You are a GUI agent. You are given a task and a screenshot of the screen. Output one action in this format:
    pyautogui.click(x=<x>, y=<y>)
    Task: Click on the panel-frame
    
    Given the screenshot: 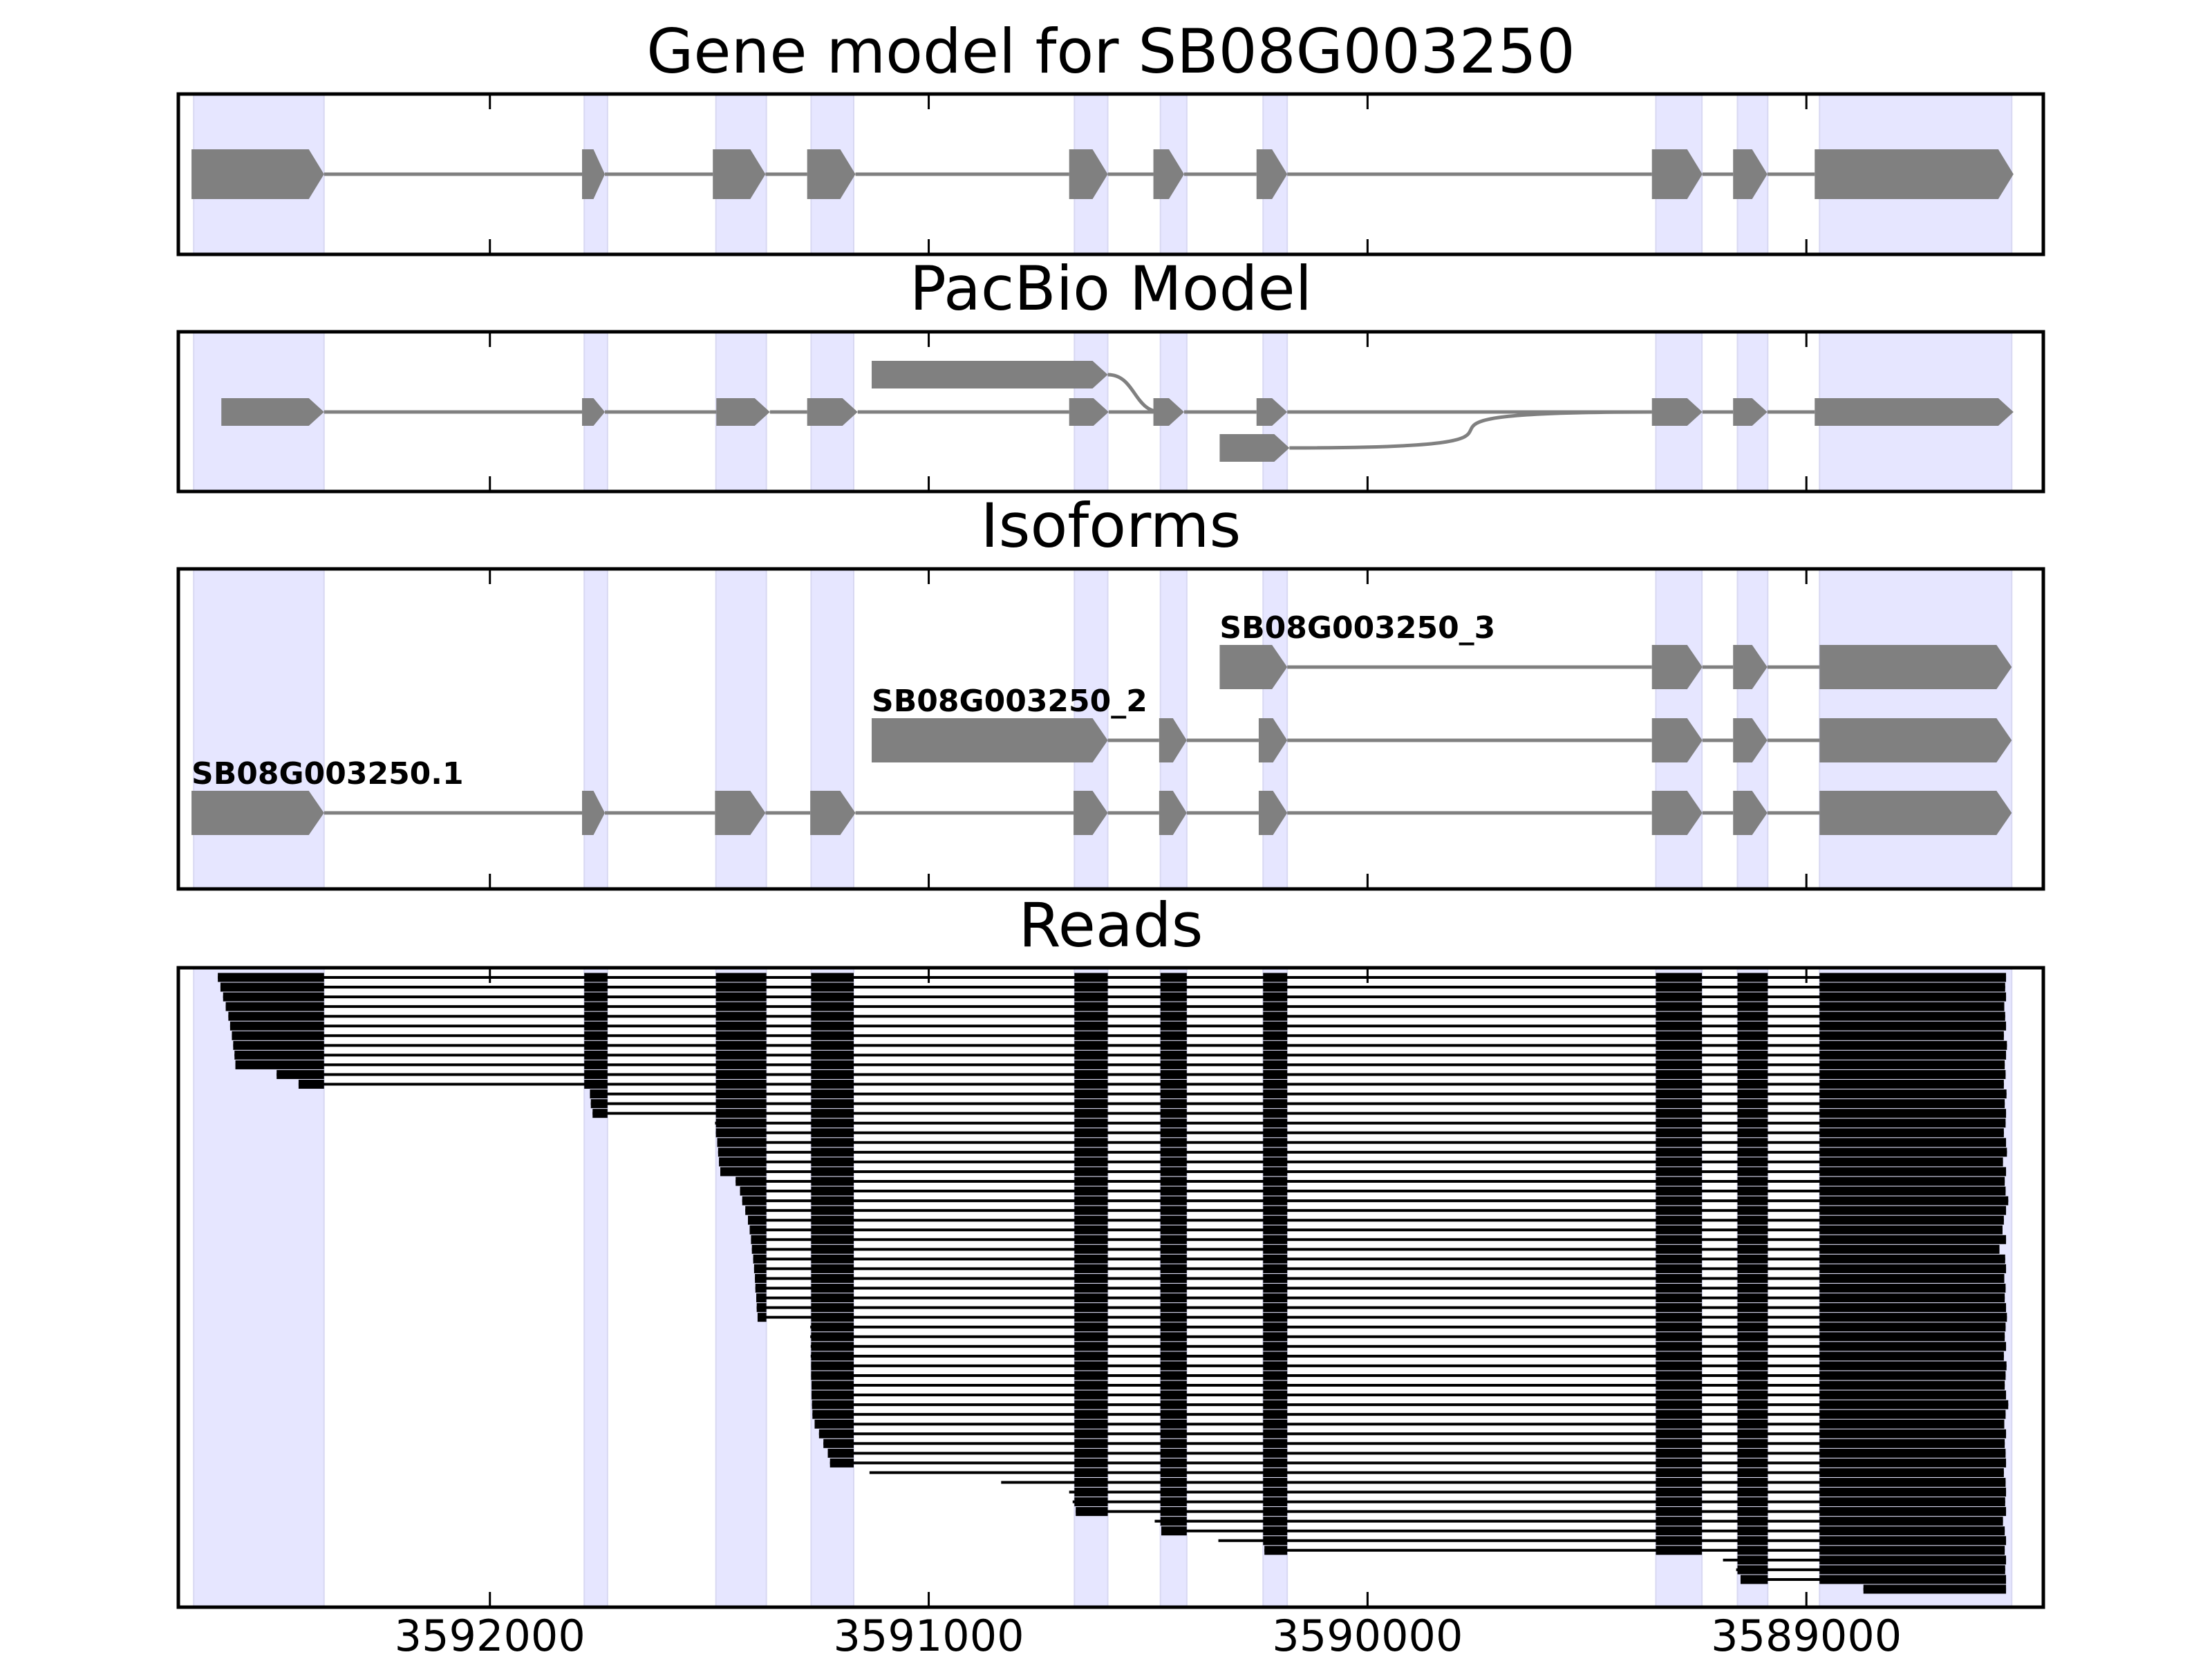 What is the action you would take?
    pyautogui.click(x=1110, y=412)
    